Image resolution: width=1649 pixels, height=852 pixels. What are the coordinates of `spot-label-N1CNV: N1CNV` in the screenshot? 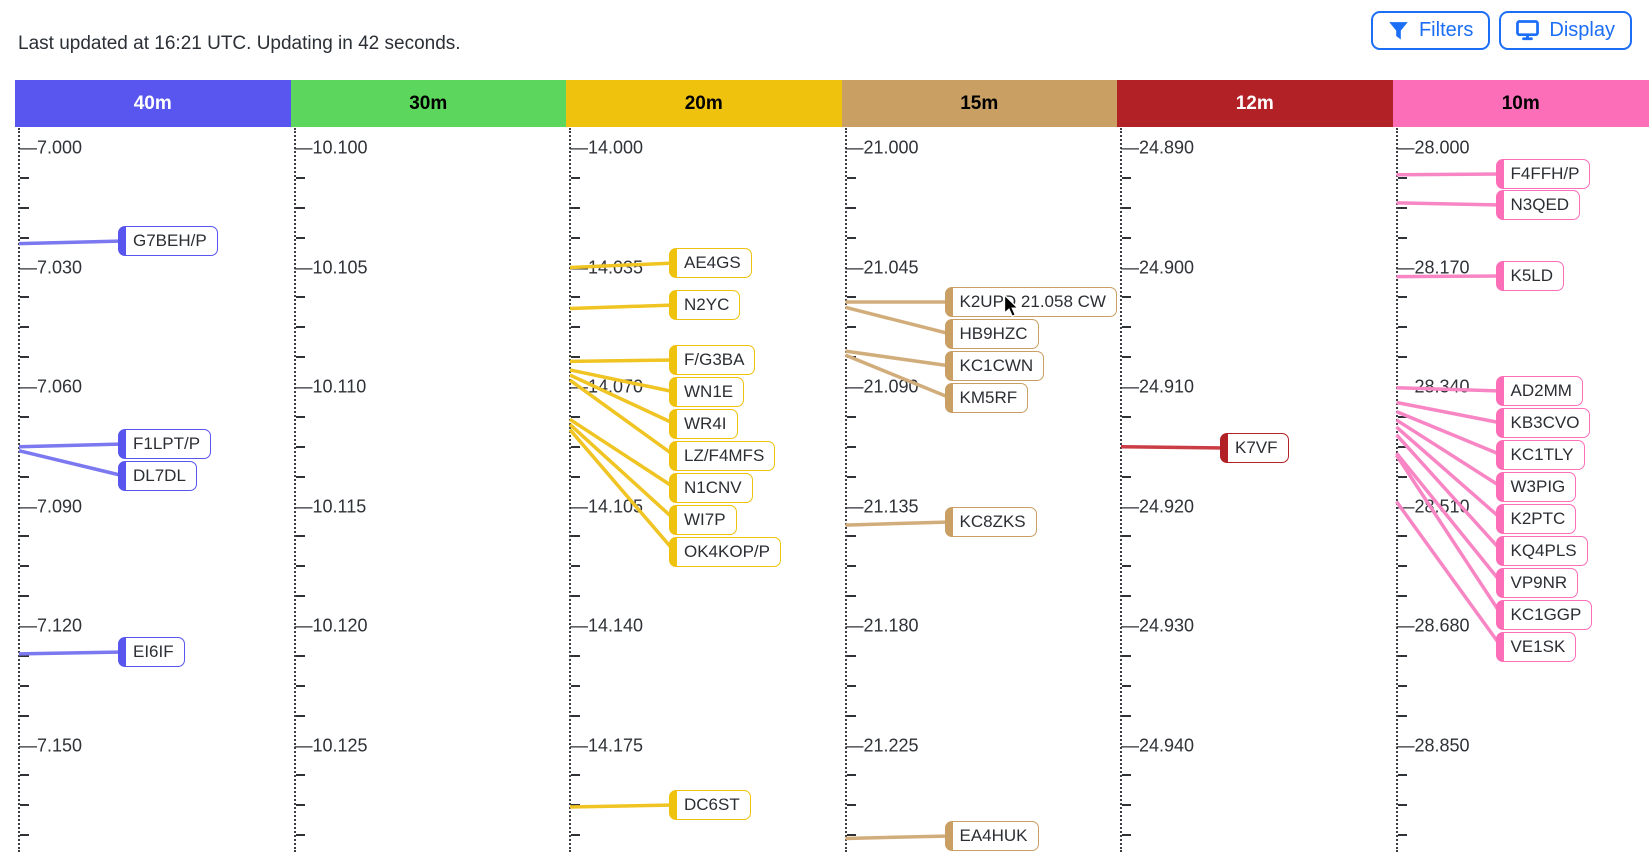 It's located at (711, 488).